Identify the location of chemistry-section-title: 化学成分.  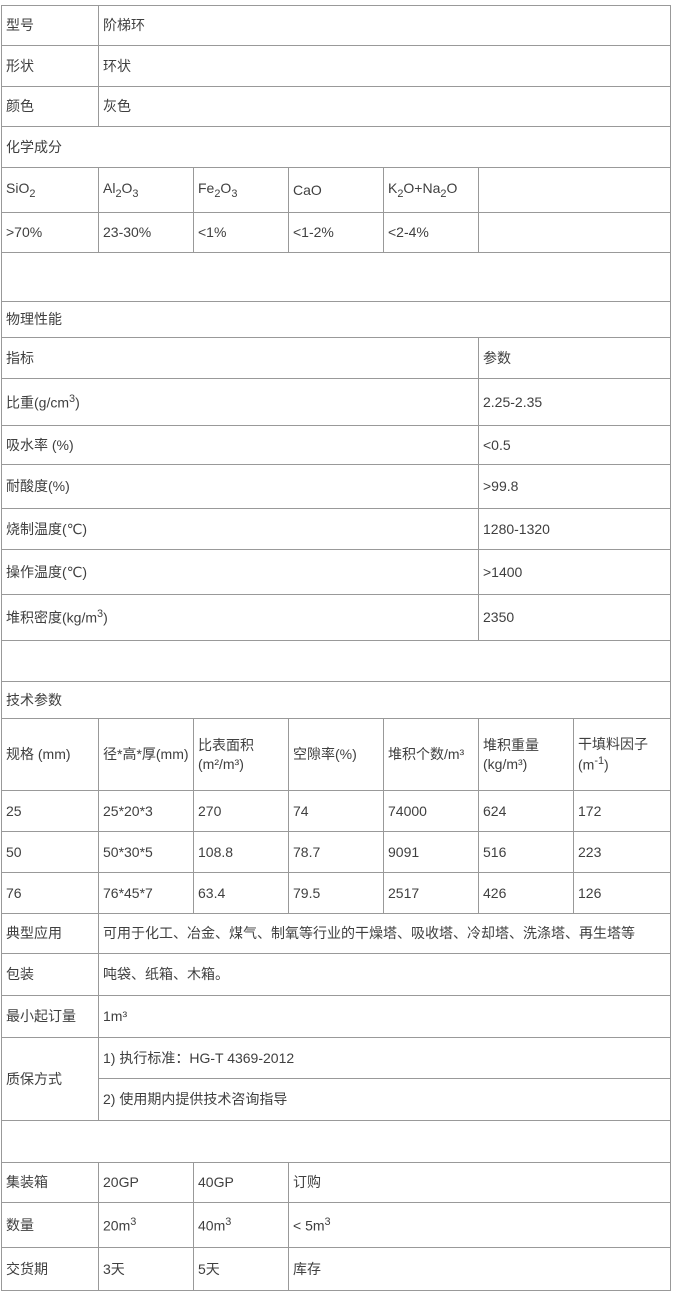
(336, 147).